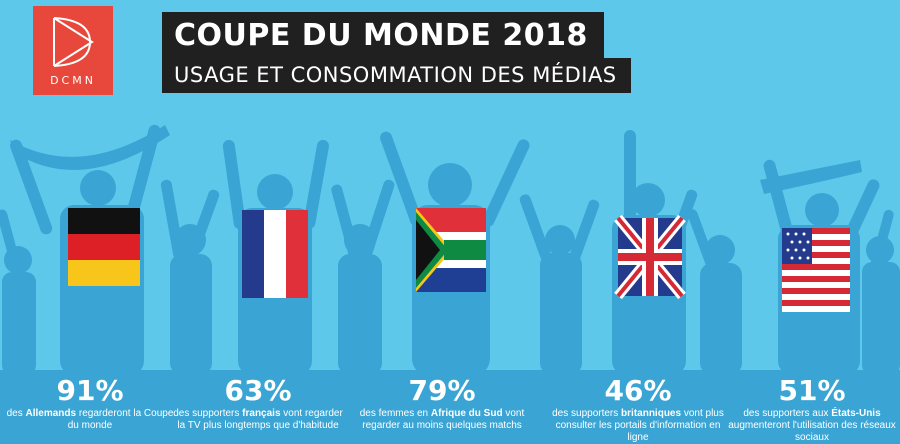 The width and height of the screenshot is (900, 444). What do you see at coordinates (275, 254) in the screenshot?
I see `france-flag-shirt` at bounding box center [275, 254].